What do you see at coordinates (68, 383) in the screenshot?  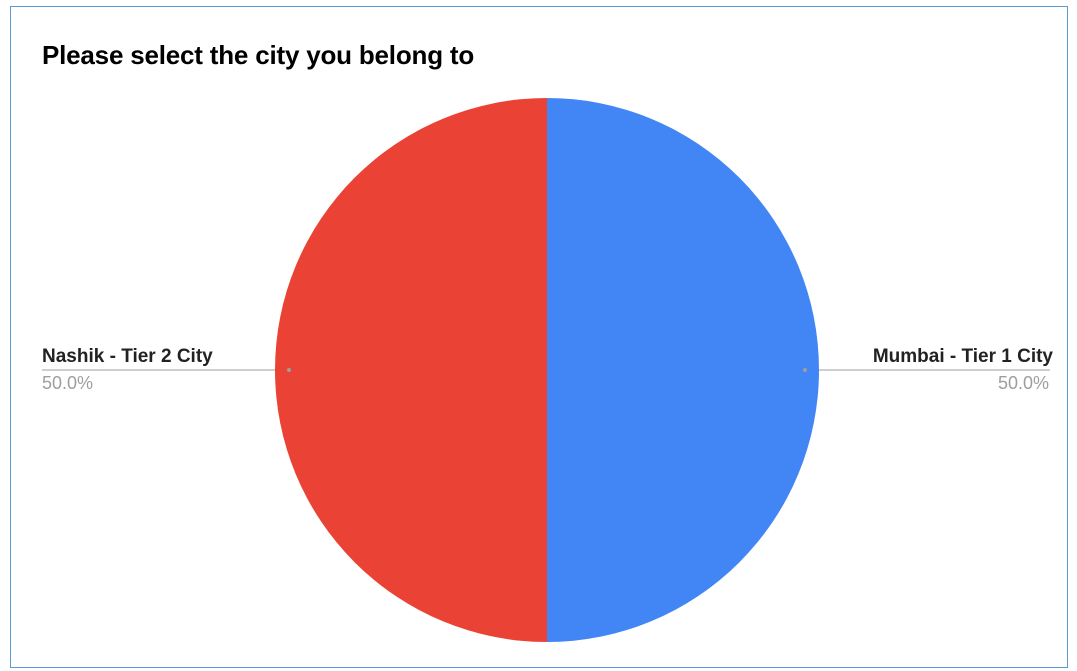 I see `slice-percent-nashik: 50.0%` at bounding box center [68, 383].